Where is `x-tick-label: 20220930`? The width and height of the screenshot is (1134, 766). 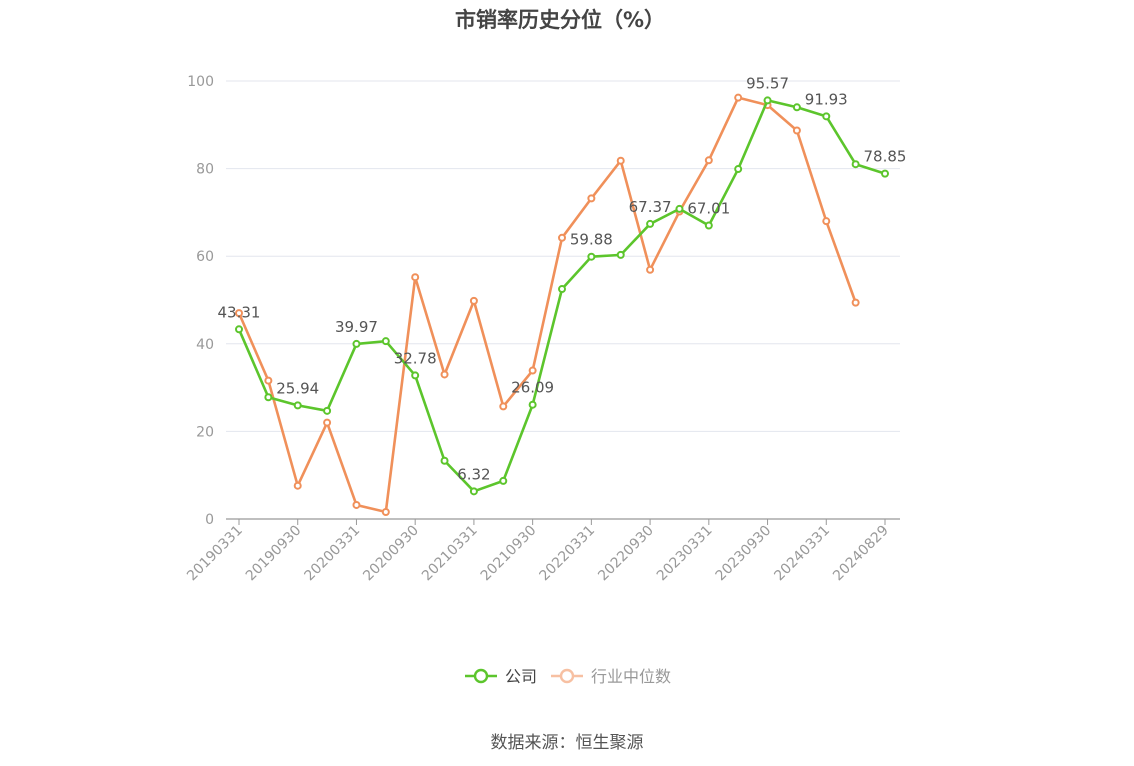 x-tick-label: 20220930 is located at coordinates (626, 554).